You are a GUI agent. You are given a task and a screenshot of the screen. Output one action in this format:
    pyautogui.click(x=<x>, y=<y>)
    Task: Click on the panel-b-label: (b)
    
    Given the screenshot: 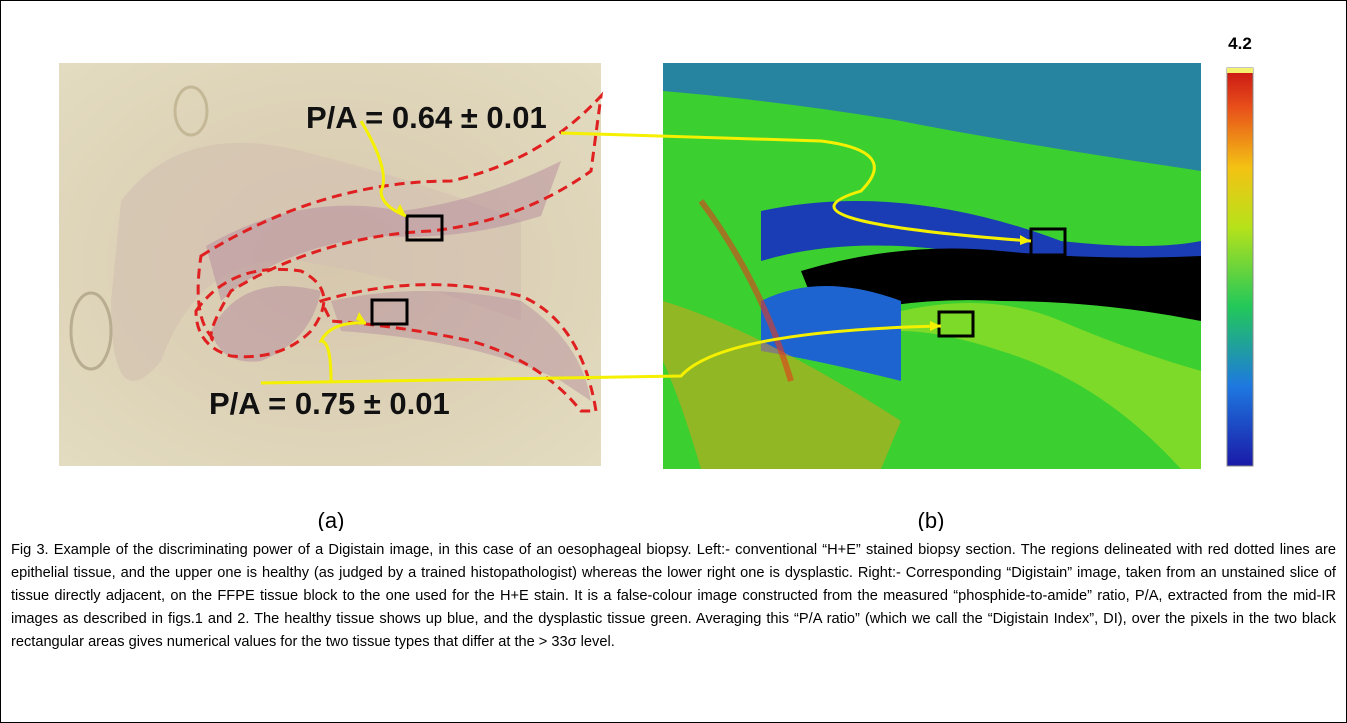 What is the action you would take?
    pyautogui.click(x=931, y=519)
    